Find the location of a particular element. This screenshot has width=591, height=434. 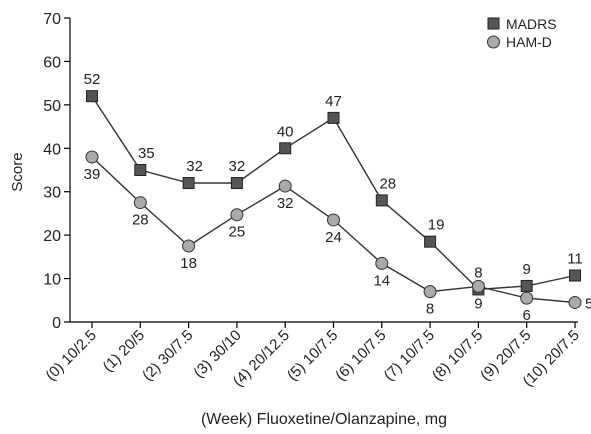

data-label-ham-d: 39 is located at coordinates (92, 174).